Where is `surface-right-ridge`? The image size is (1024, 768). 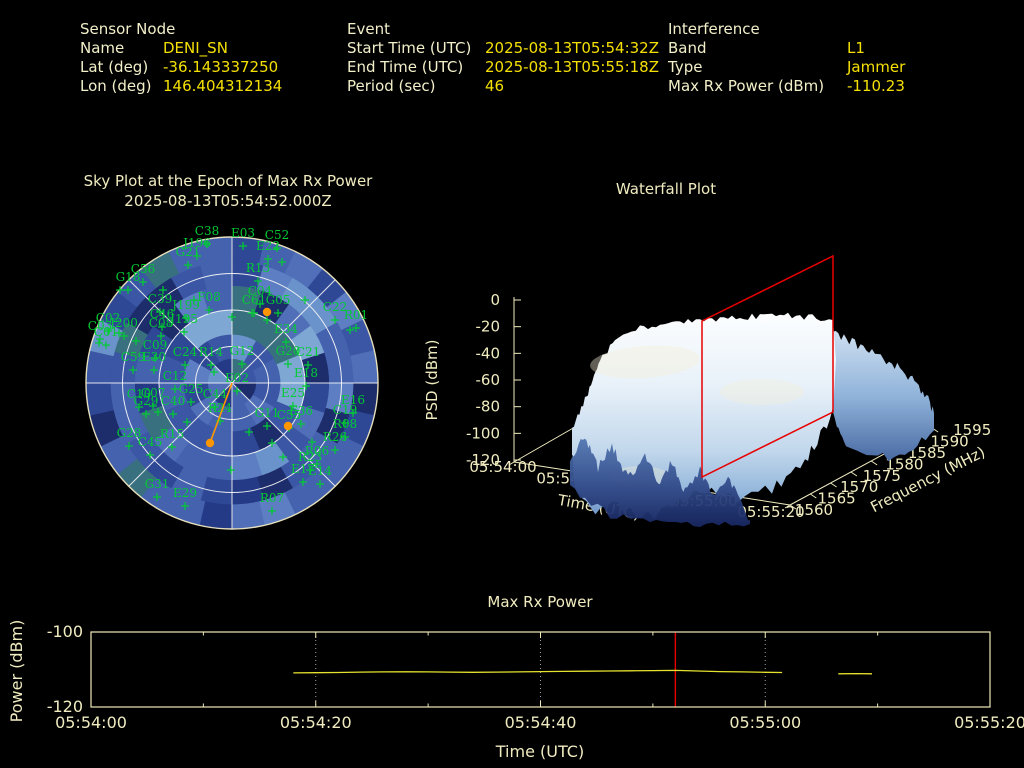 surface-right-ridge is located at coordinates (883, 396).